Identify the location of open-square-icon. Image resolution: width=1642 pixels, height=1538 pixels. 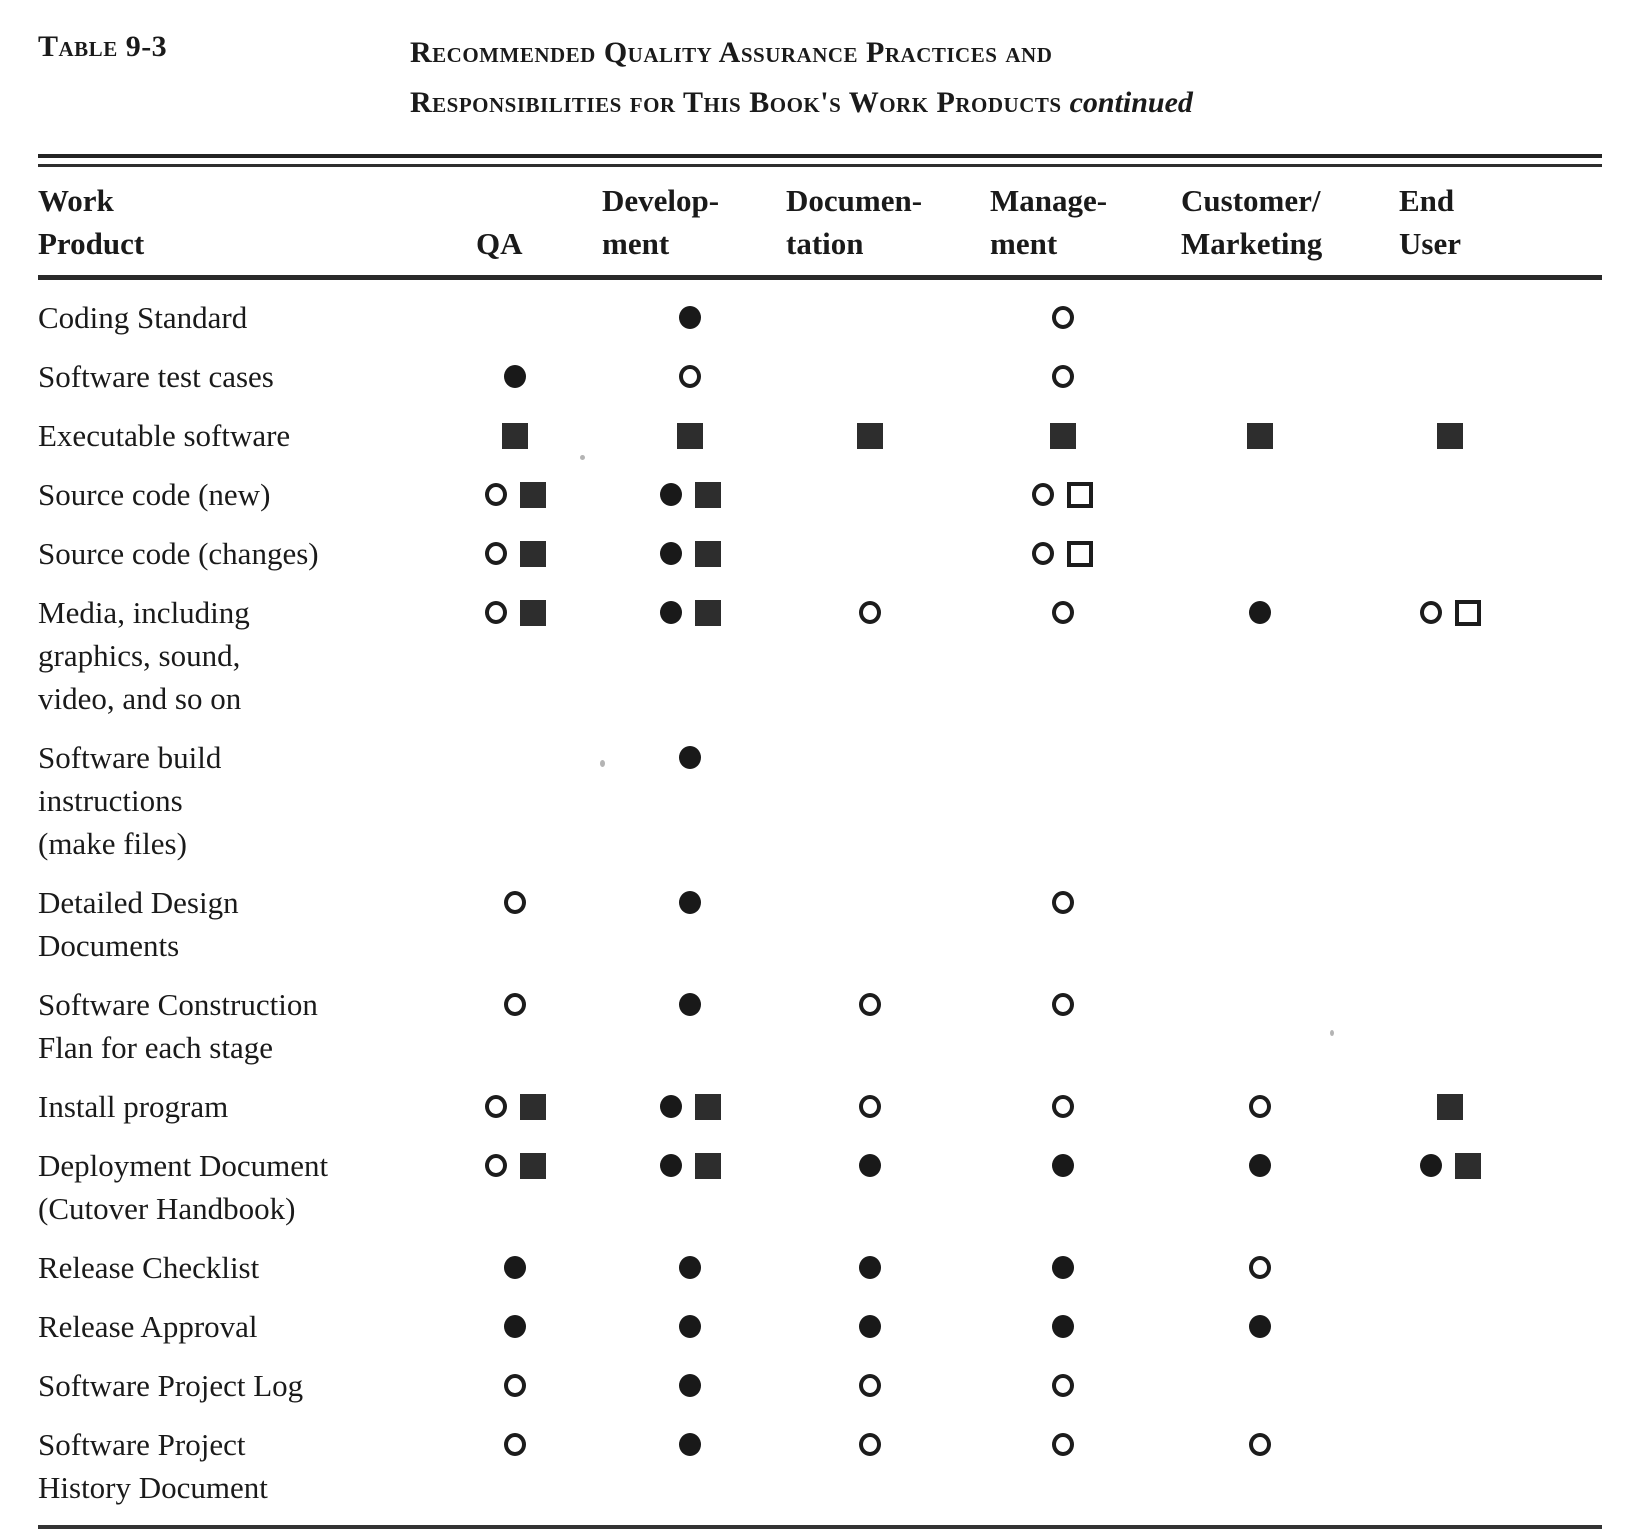
(1080, 494).